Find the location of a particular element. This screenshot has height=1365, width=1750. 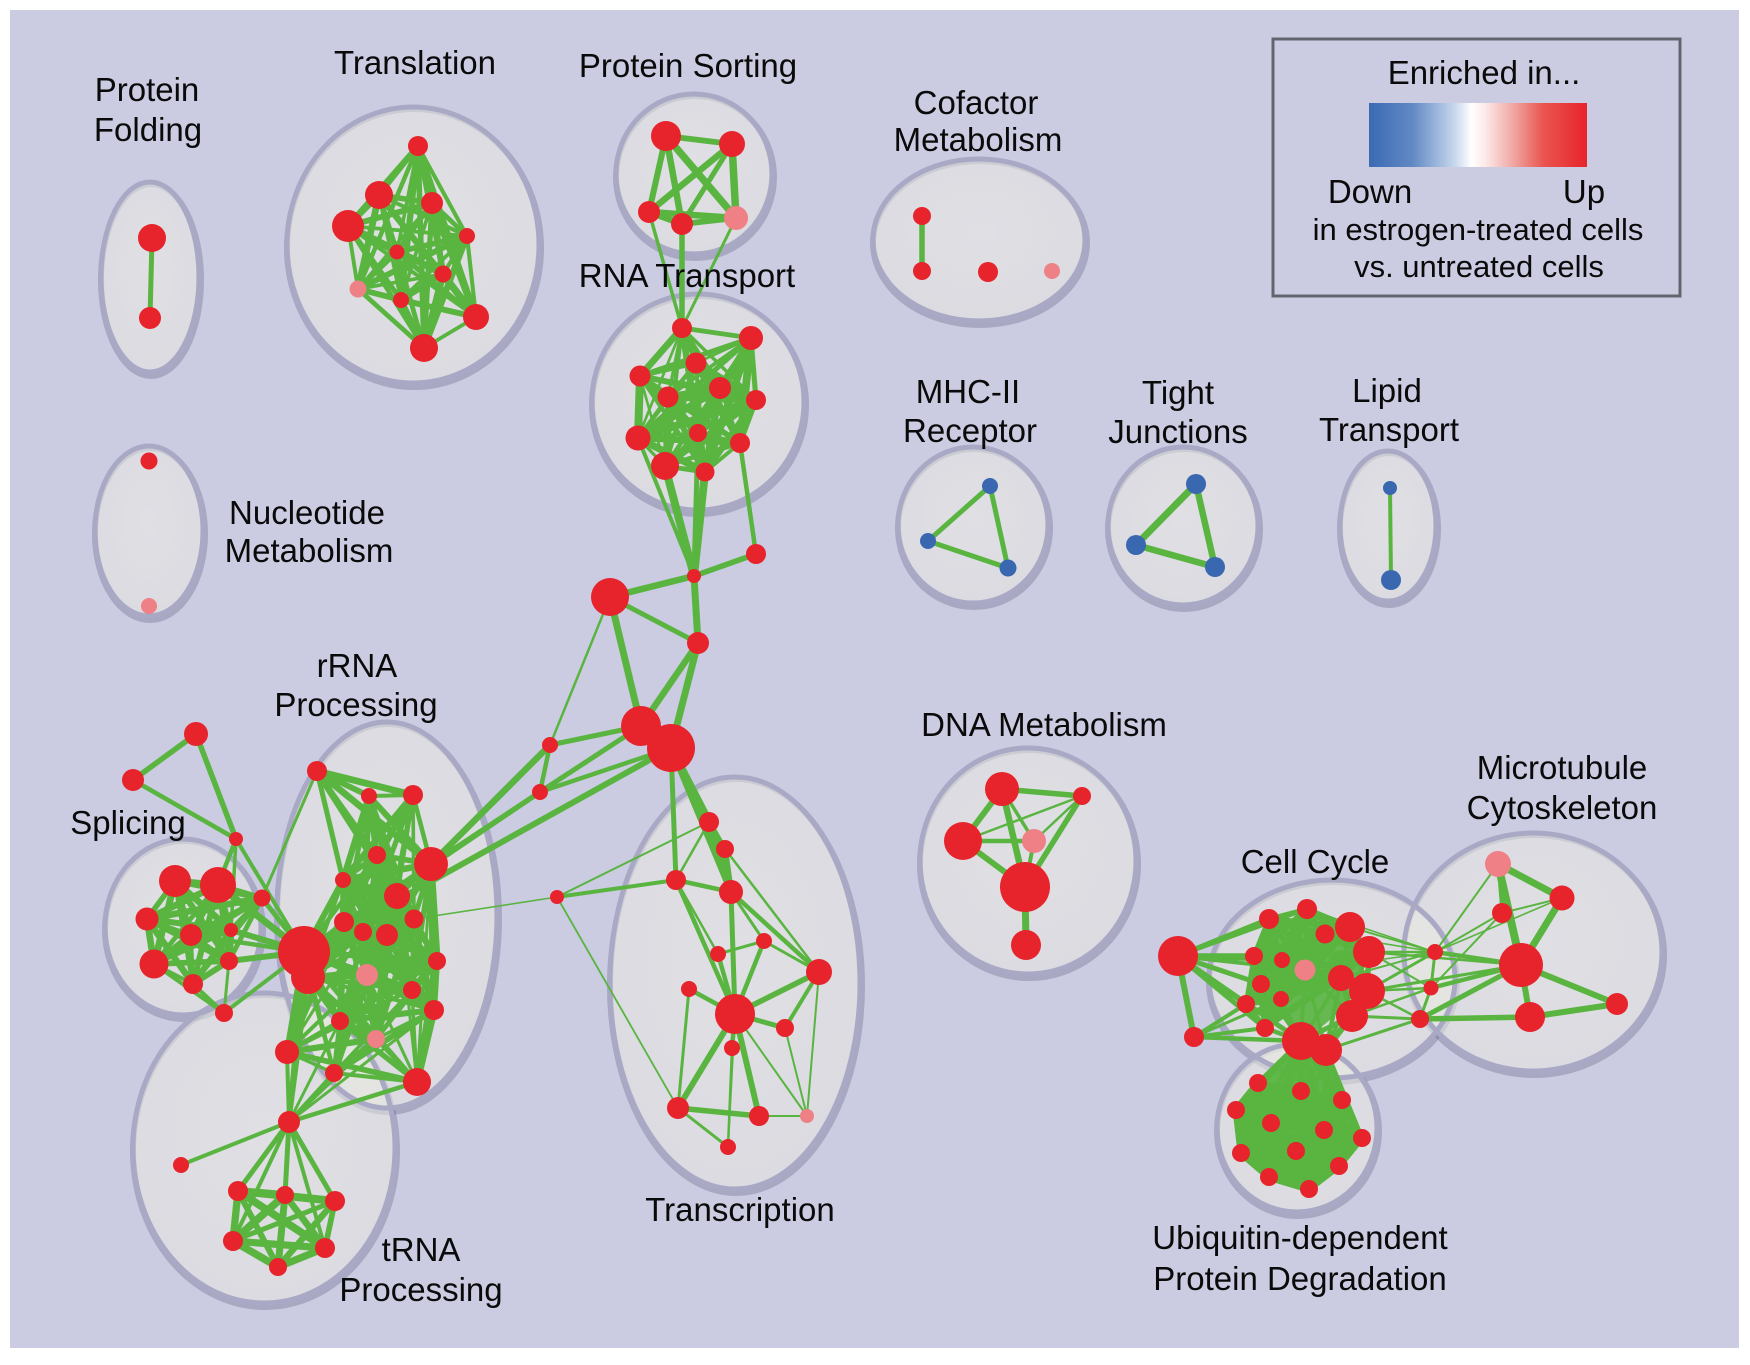

svg-text: Protein is located at coordinates (147, 89).